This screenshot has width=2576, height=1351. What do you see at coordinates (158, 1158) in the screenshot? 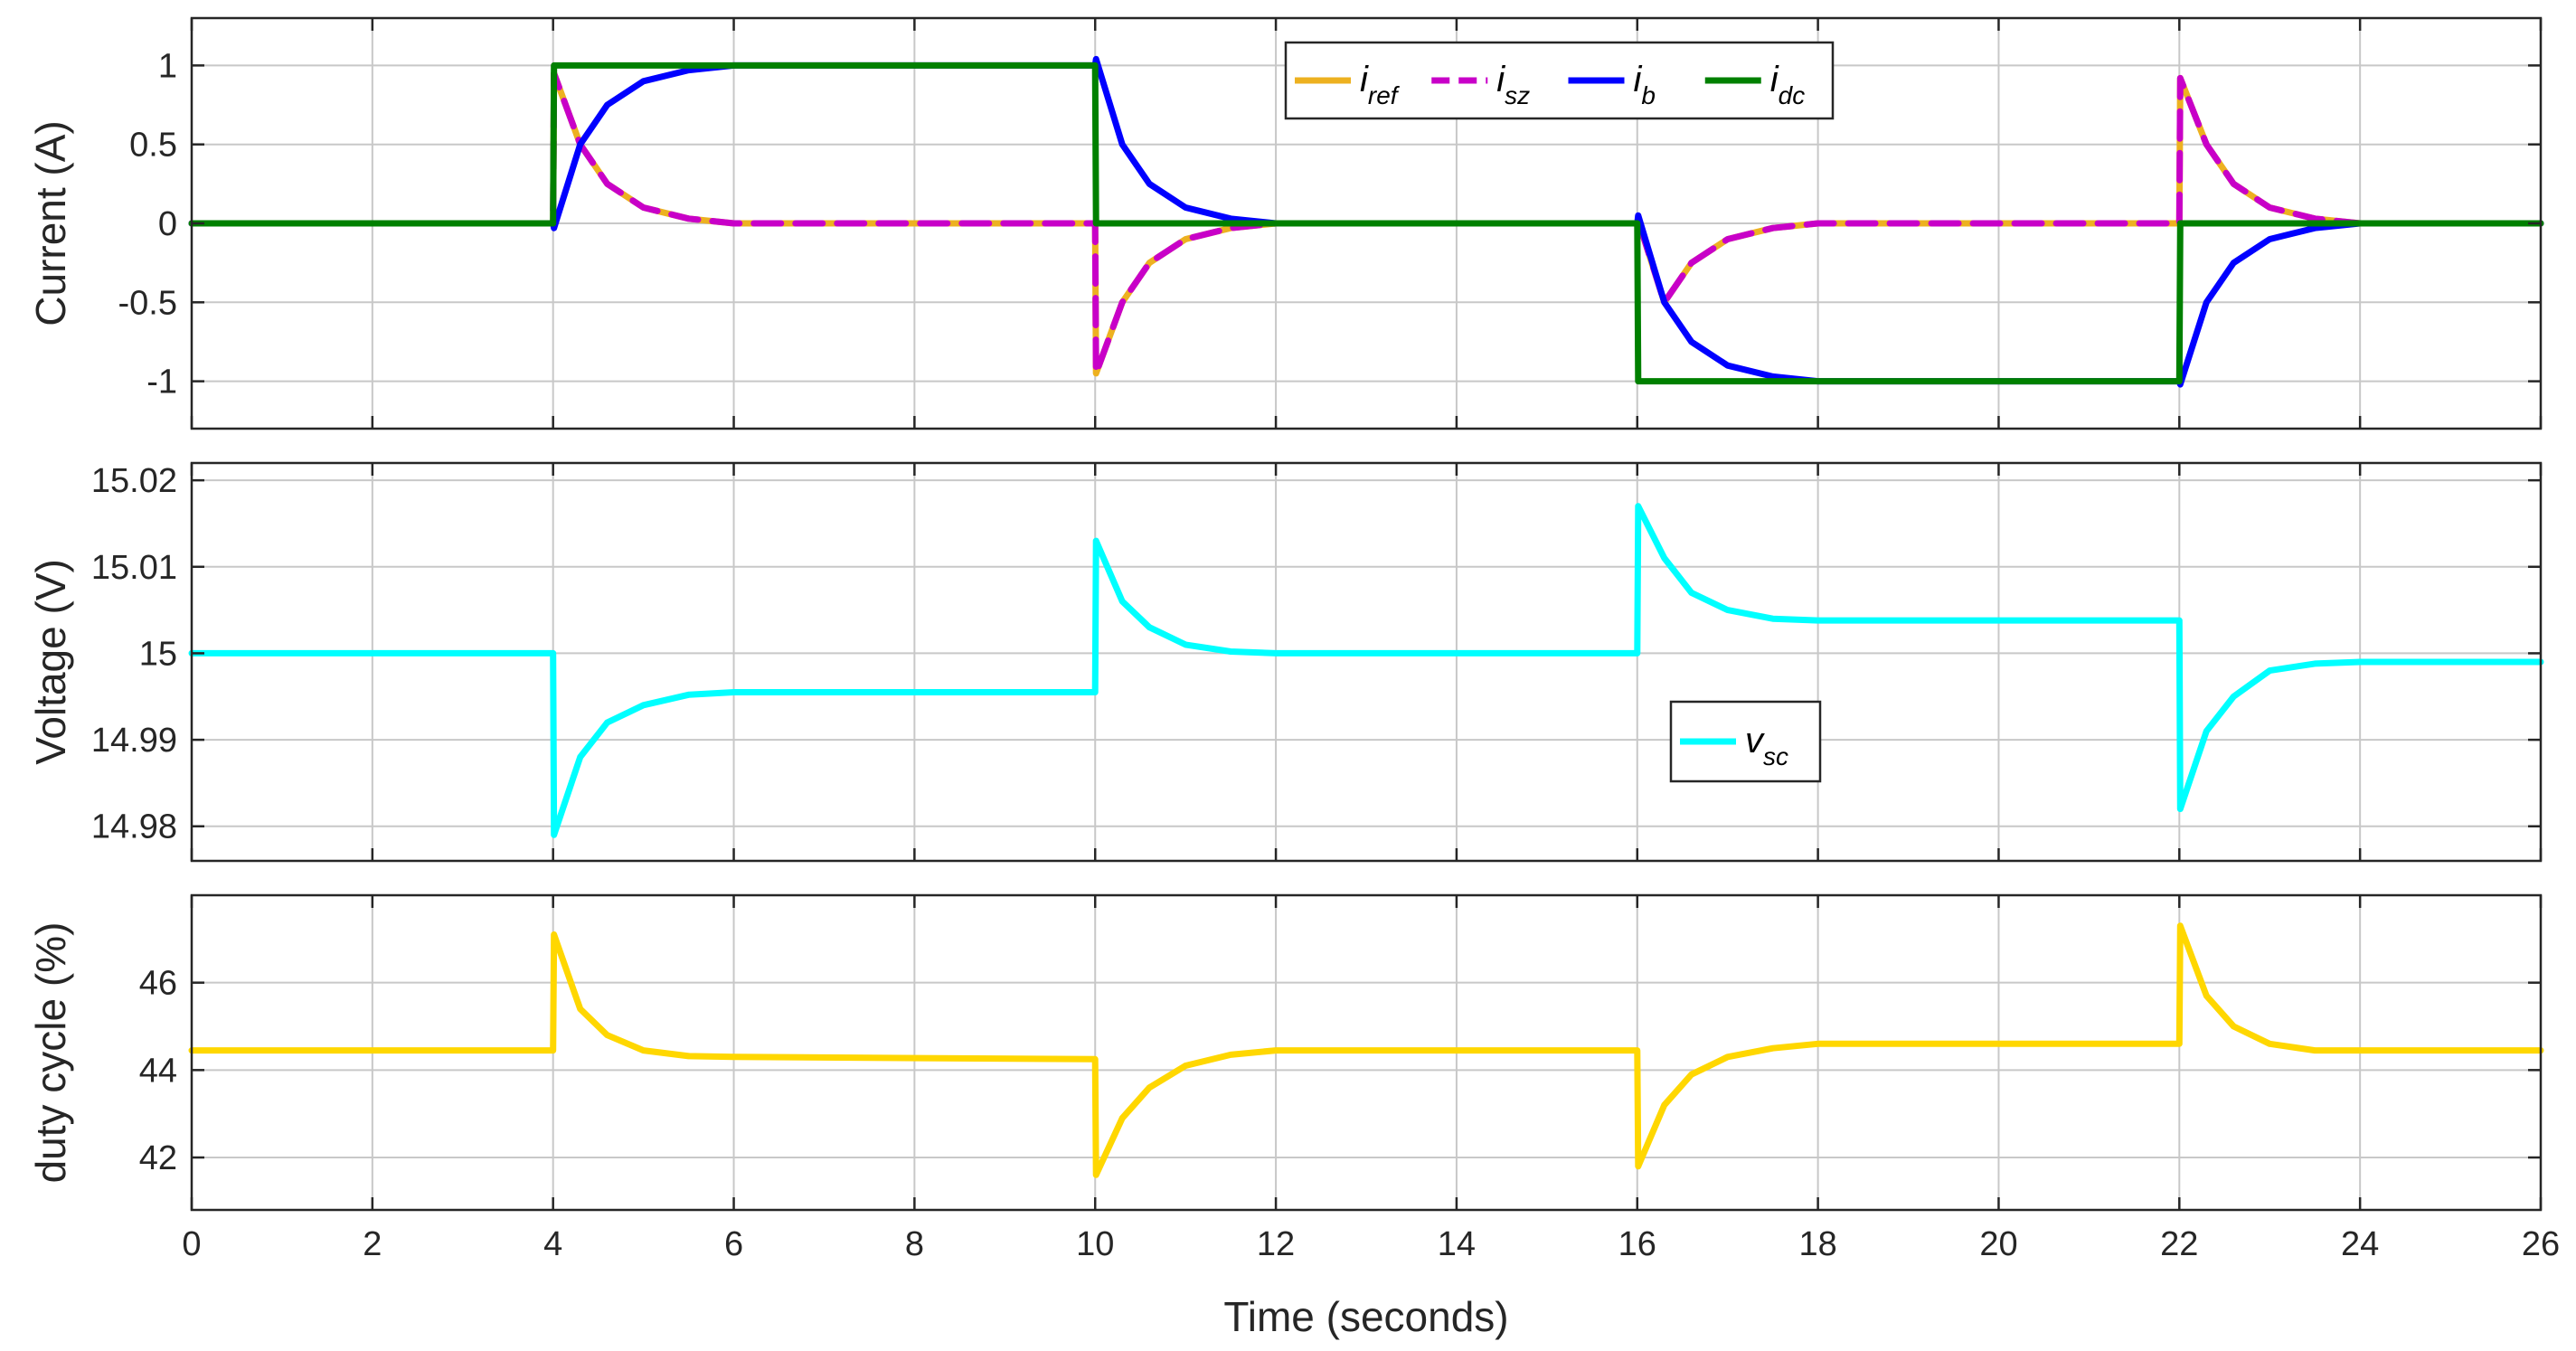
I see `y-tick-label: 42` at bounding box center [158, 1158].